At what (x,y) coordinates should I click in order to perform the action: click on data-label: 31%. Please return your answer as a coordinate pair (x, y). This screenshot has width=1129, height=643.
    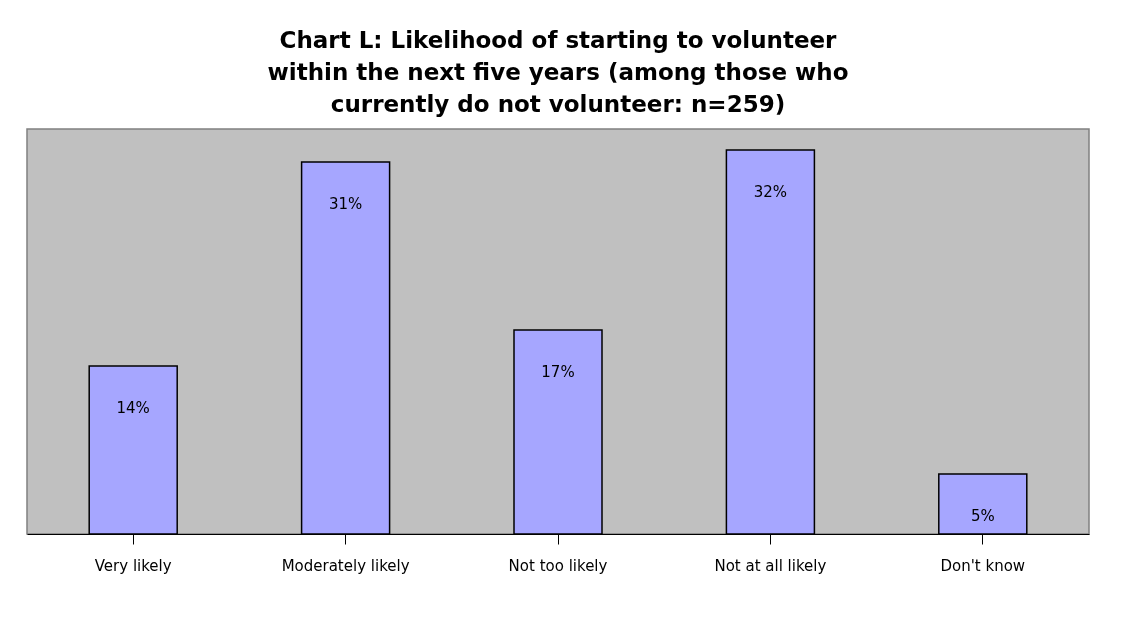
    Looking at the image, I should click on (345, 203).